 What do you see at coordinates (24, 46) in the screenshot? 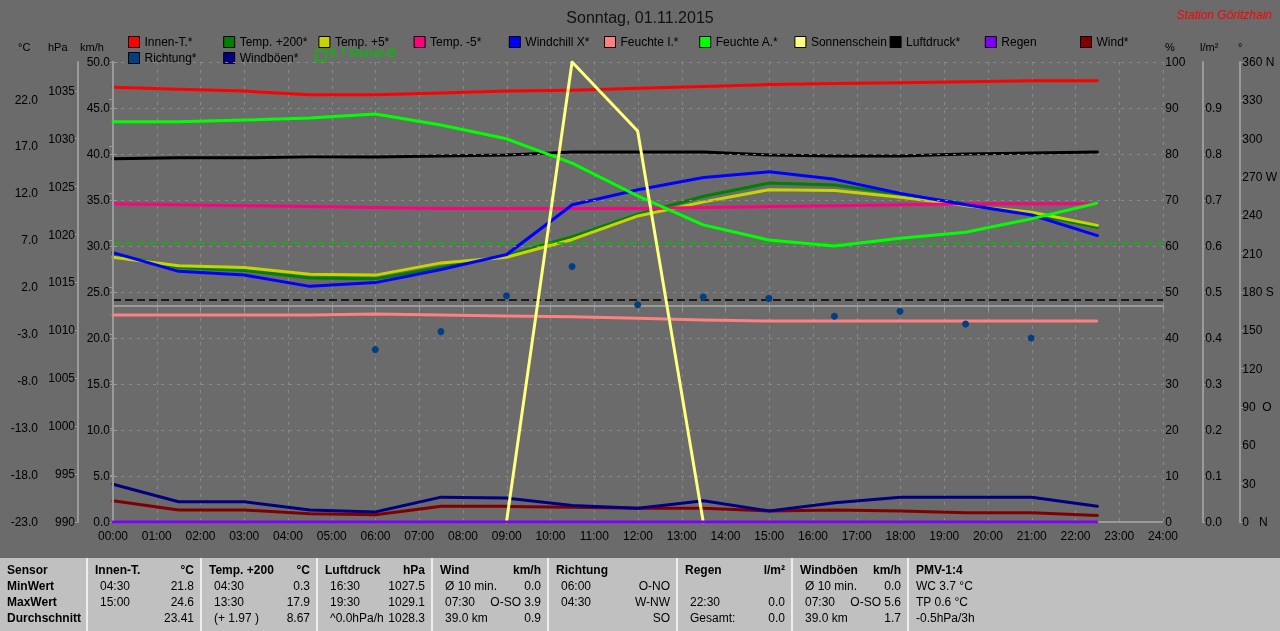
I see `y-axis-title: °C` at bounding box center [24, 46].